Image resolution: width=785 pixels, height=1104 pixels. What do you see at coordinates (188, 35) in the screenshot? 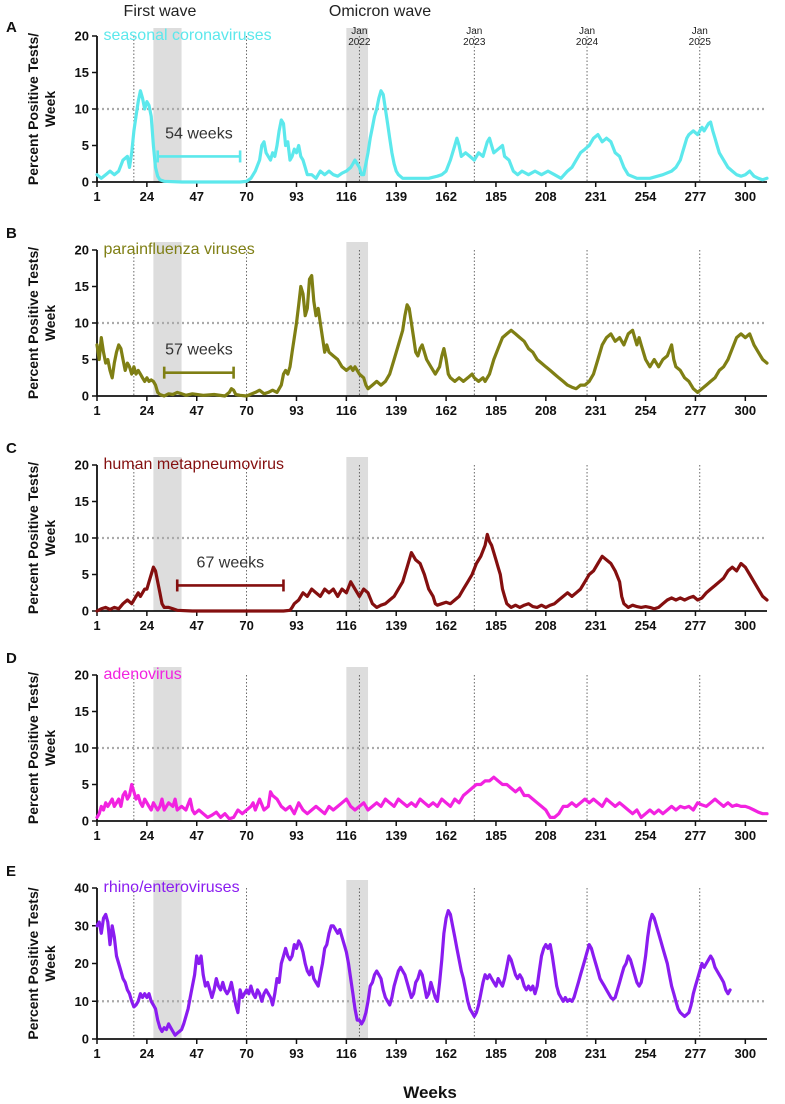
I see `series-name-label: seasonal coronaviruses` at bounding box center [188, 35].